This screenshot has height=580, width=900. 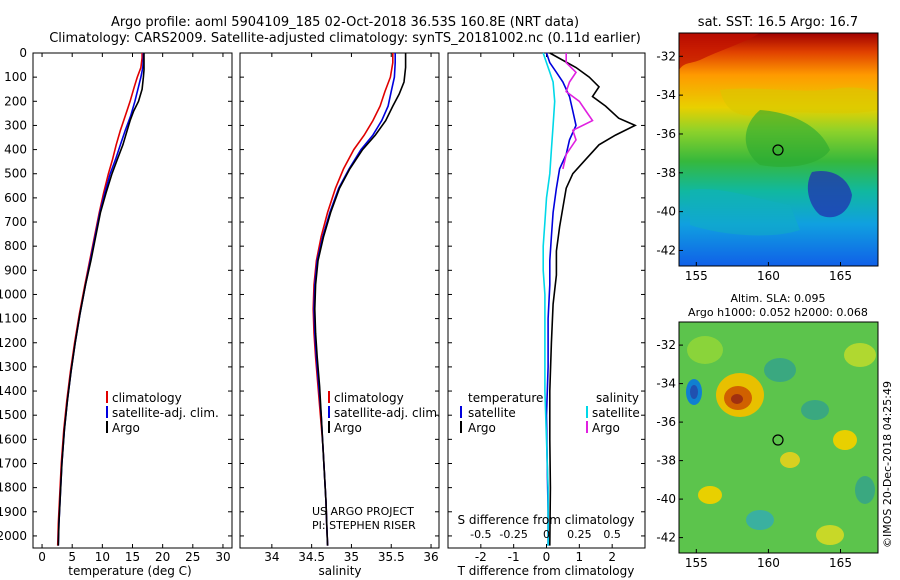 I want to click on depth-tick-label: 2000, so click(x=13, y=536).